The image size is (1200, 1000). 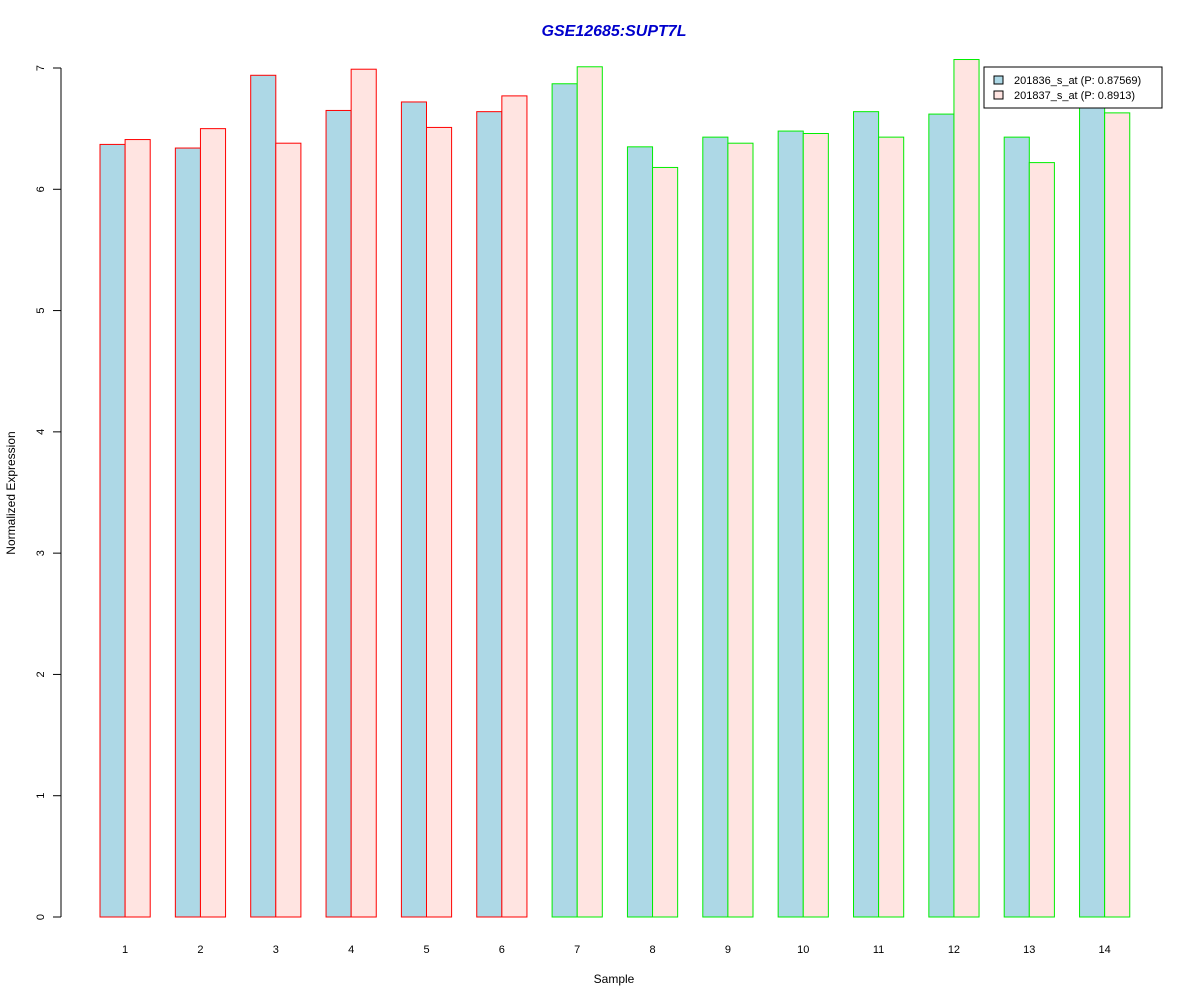 What do you see at coordinates (200, 950) in the screenshot?
I see `x-tick-label: 2` at bounding box center [200, 950].